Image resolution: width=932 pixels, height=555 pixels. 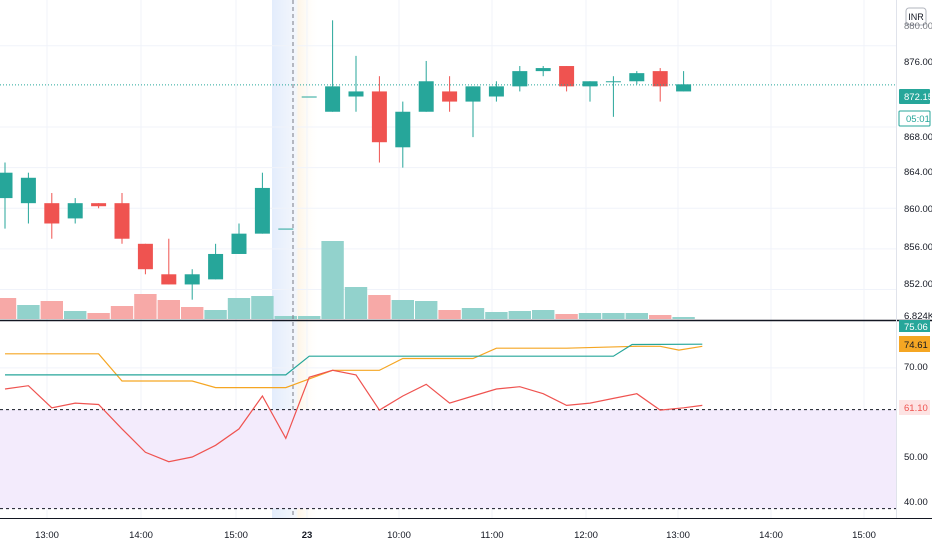 I want to click on indicator-tick-label: 40.00, so click(x=916, y=502).